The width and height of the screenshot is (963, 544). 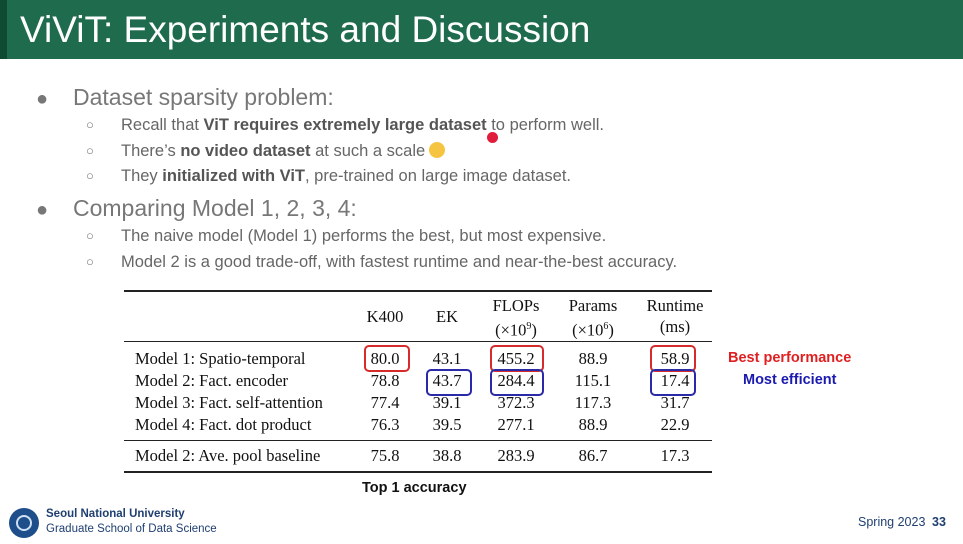 I want to click on table-row-label: Model 2: Ave. pool baseline, so click(x=228, y=455).